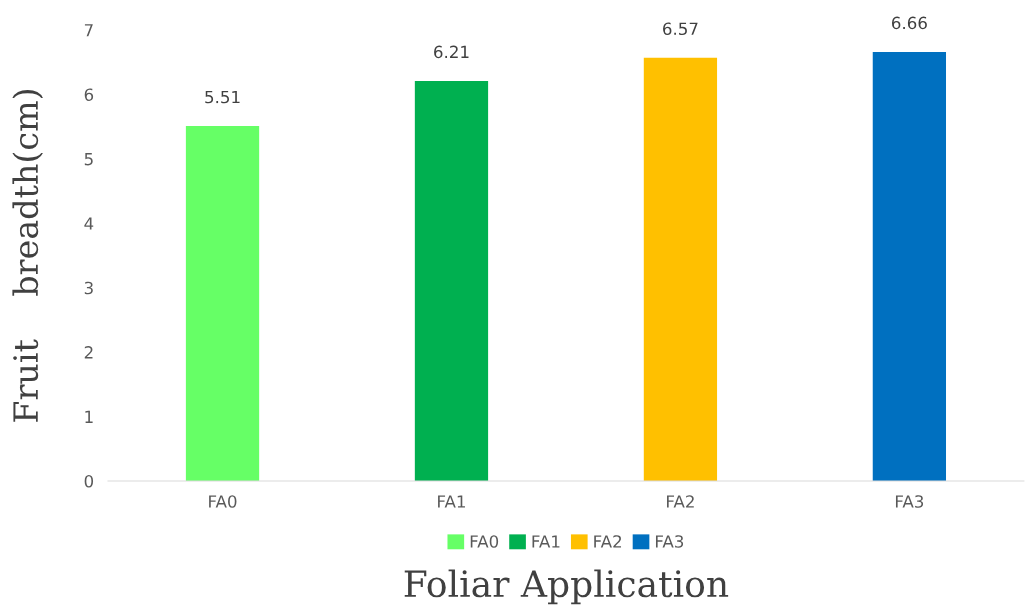 Image resolution: width=1029 pixels, height=612 pixels. Describe the element at coordinates (223, 501) in the screenshot. I see `x-tick-label: FA0` at that location.